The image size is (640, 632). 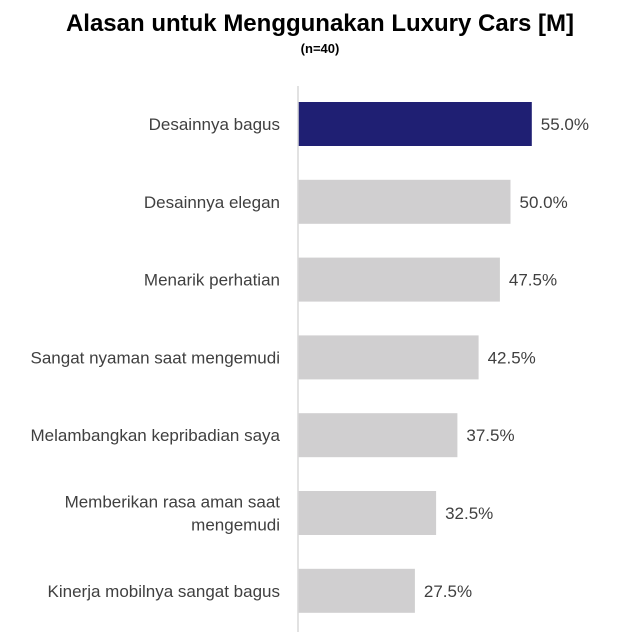 I want to click on category-label-4: Sangat nyaman saat mengemudi, so click(x=156, y=357).